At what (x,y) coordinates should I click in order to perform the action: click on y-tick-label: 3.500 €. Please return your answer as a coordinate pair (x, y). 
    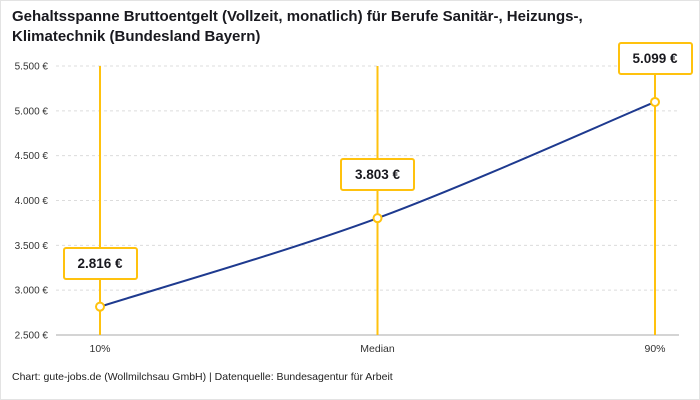
    Looking at the image, I should click on (32, 246).